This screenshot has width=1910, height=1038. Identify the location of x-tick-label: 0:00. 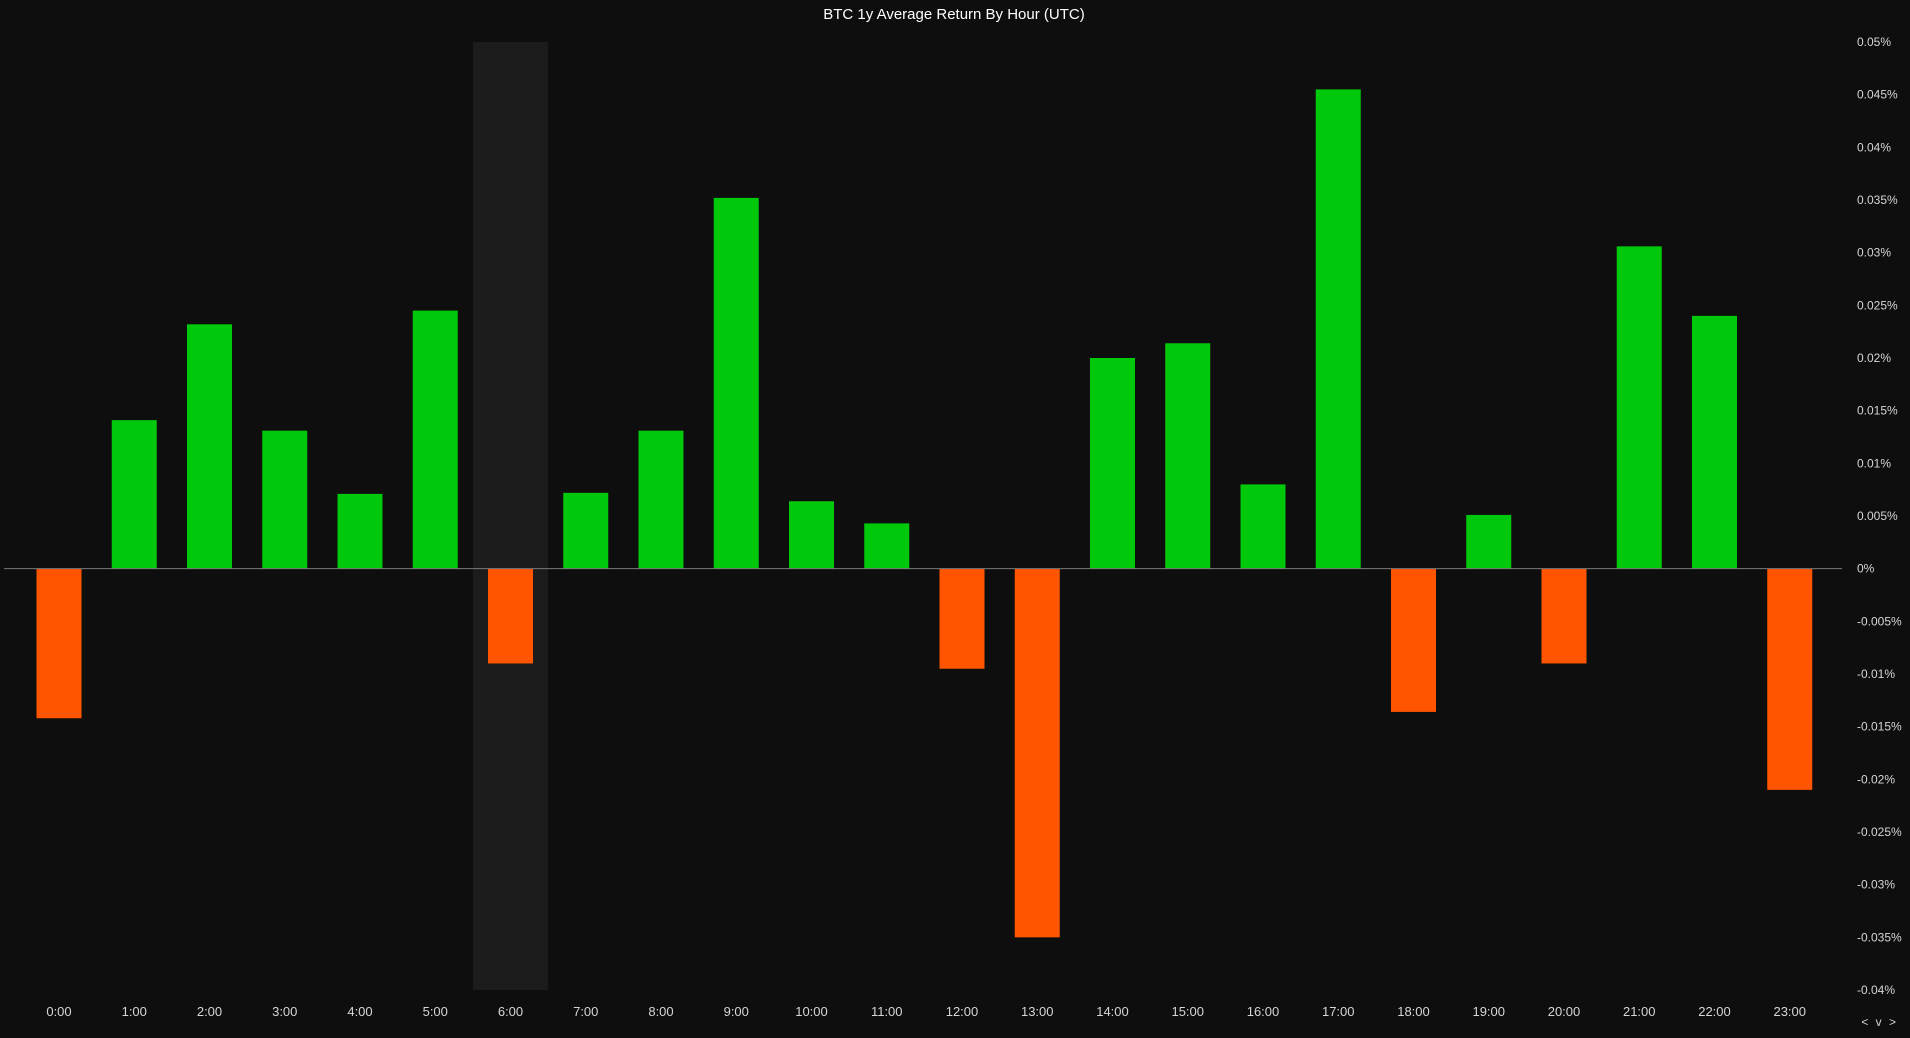
(58, 1011).